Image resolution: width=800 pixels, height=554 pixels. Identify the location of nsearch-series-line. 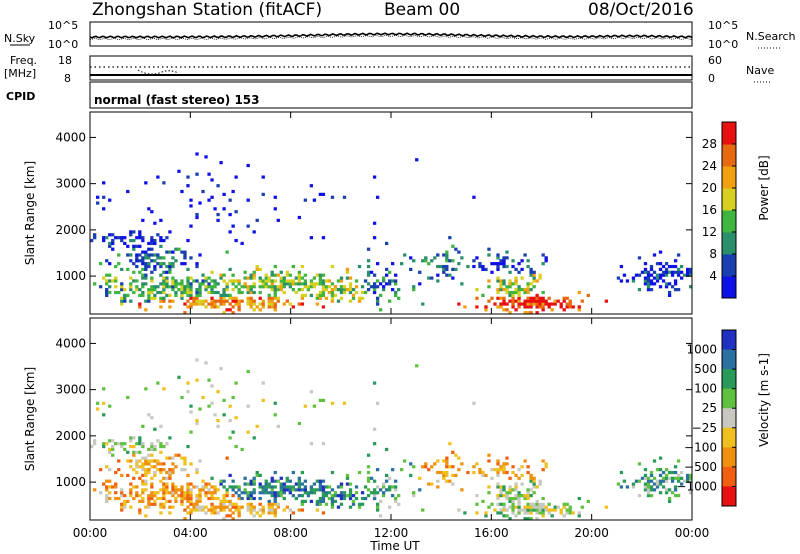
(391, 37).